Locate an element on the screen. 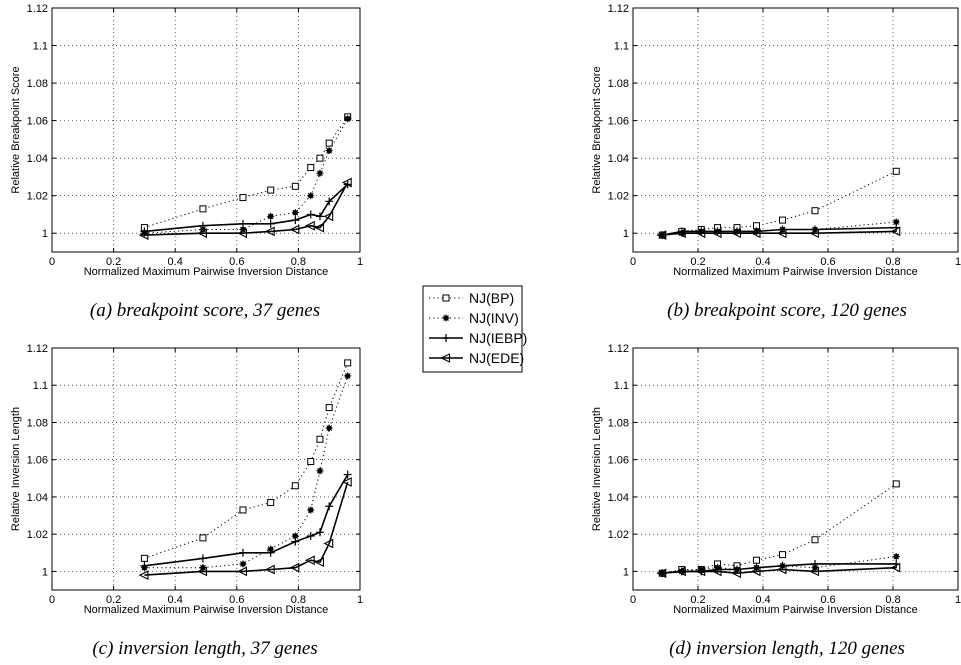  y-tick-label: 1 is located at coordinates (626, 234).